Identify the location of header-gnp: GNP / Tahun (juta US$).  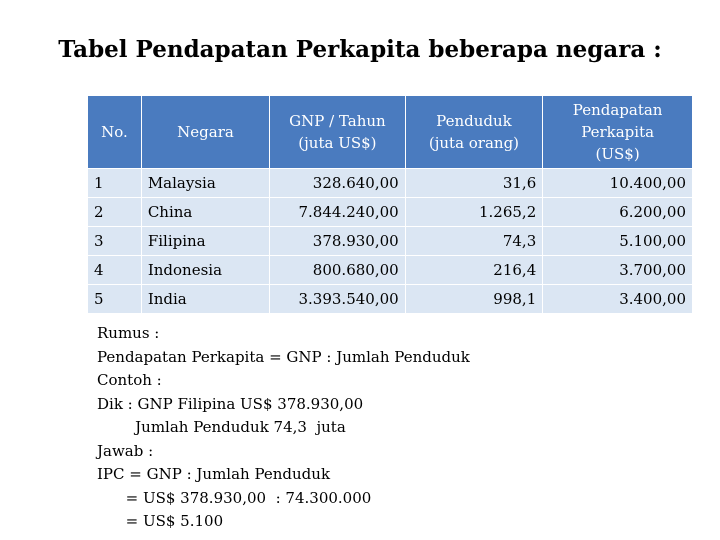
(338, 132).